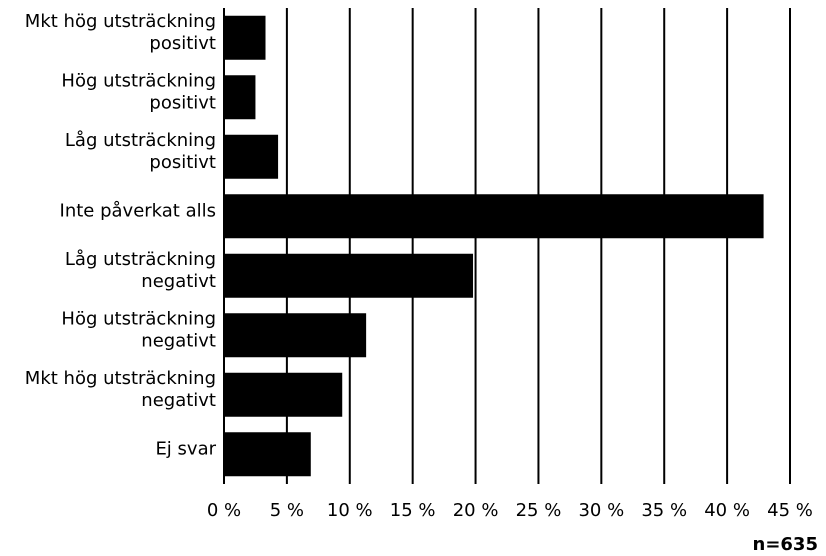 Image resolution: width=826 pixels, height=556 pixels. What do you see at coordinates (140, 151) in the screenshot?
I see `category-label-2: Låg utsträckning positivt` at bounding box center [140, 151].